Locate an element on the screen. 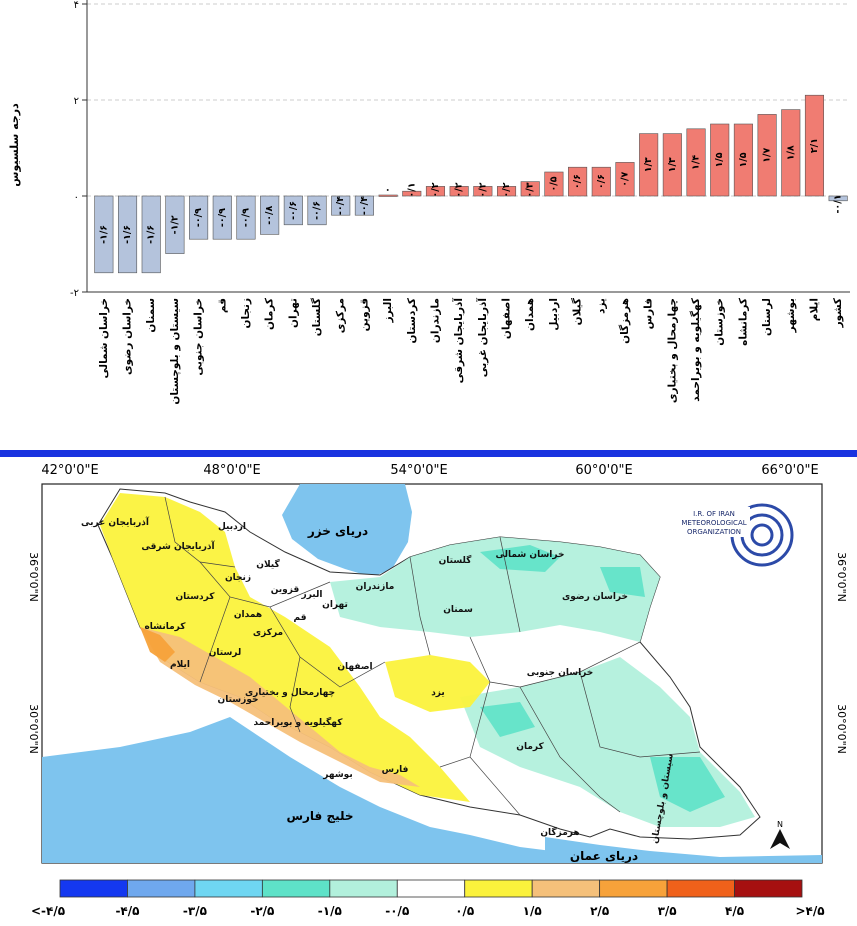 The height and width of the screenshot is (926, 857). province-label: کرمان is located at coordinates (530, 747).